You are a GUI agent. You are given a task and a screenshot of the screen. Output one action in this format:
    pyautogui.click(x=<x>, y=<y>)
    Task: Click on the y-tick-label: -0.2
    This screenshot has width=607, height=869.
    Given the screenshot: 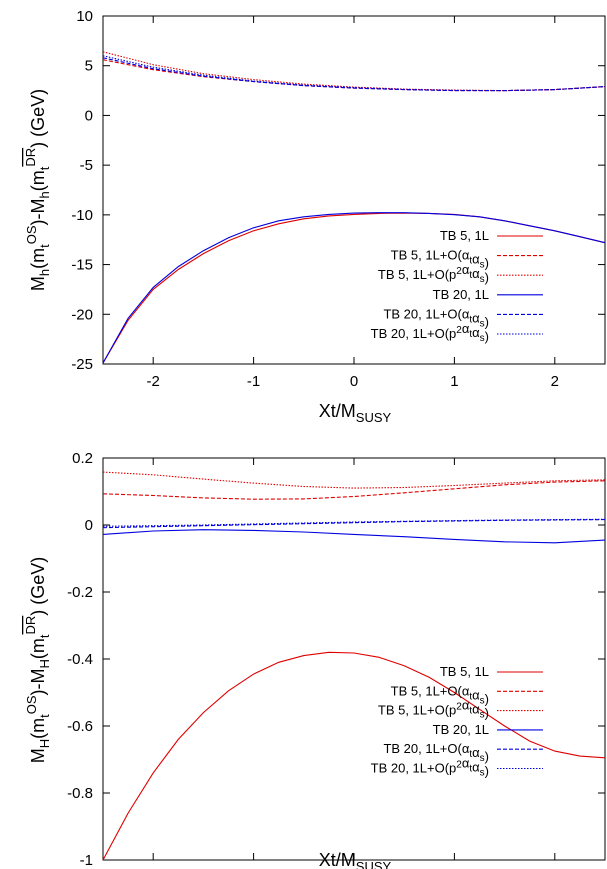 What is the action you would take?
    pyautogui.click(x=80, y=592)
    